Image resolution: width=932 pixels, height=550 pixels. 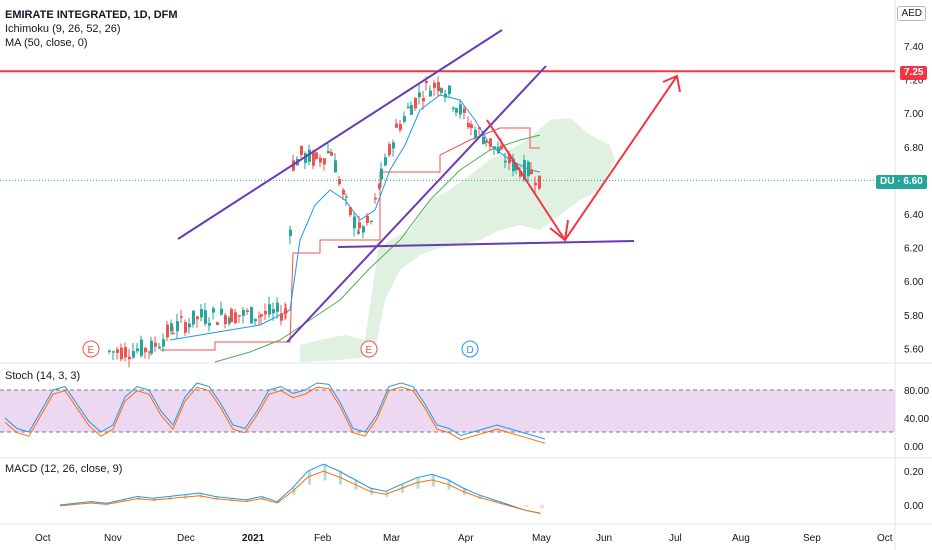 I want to click on channel-upper-line, so click(x=340, y=134).